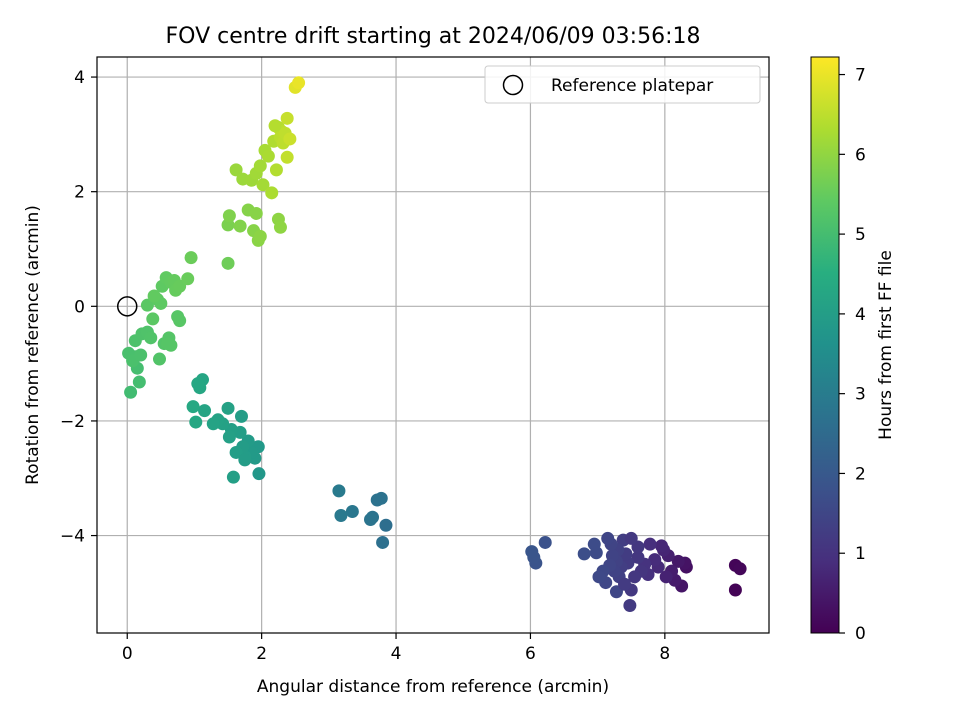  Describe the element at coordinates (860, 395) in the screenshot. I see `colorbar-tick-label: 3` at that location.